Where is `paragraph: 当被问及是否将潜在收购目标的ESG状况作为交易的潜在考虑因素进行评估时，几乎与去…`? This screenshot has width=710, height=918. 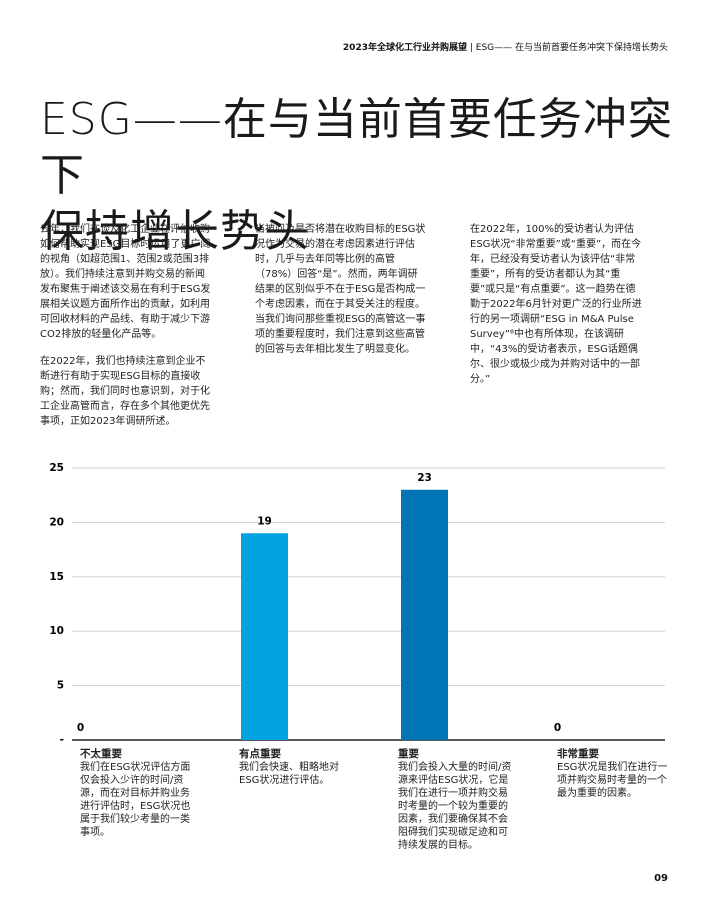 paragraph: 当被问及是否将潜在收购目标的ESG状况作为交易的潜在考虑因素进行评估时，几乎与去… is located at coordinates (340, 289).